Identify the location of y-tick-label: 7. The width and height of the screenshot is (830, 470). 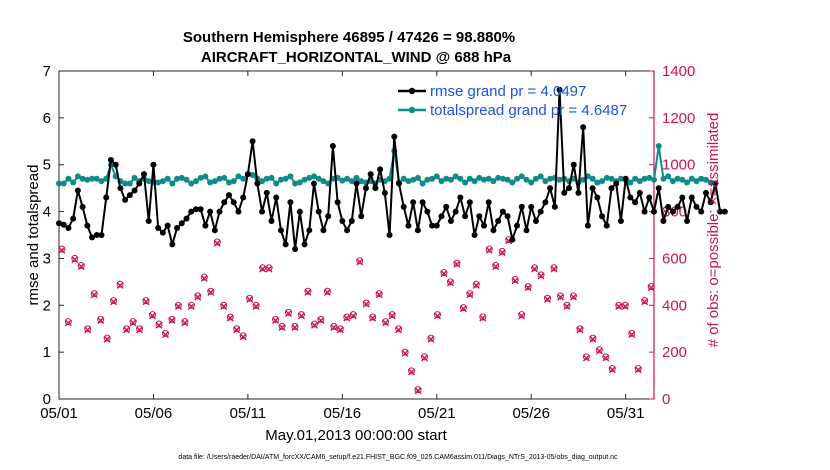
(47, 71).